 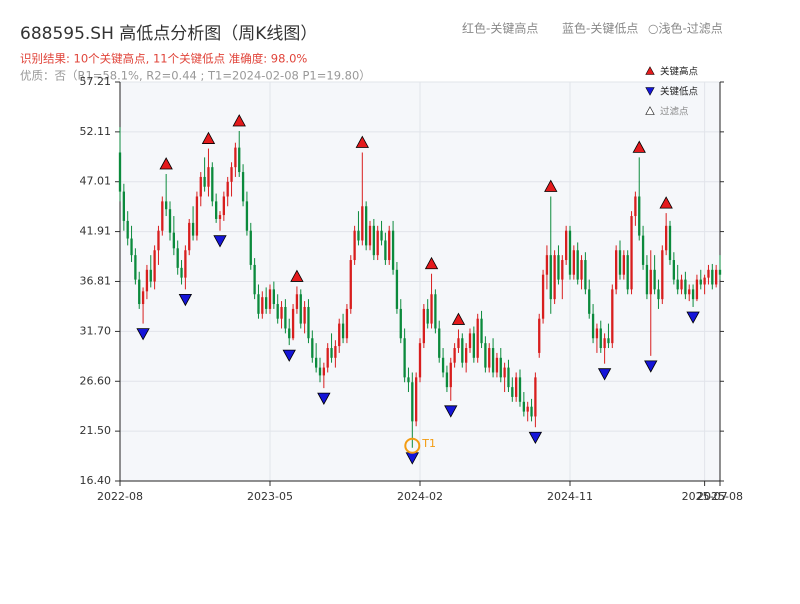 I want to click on y-tick-label: 41.91, so click(x=96, y=231).